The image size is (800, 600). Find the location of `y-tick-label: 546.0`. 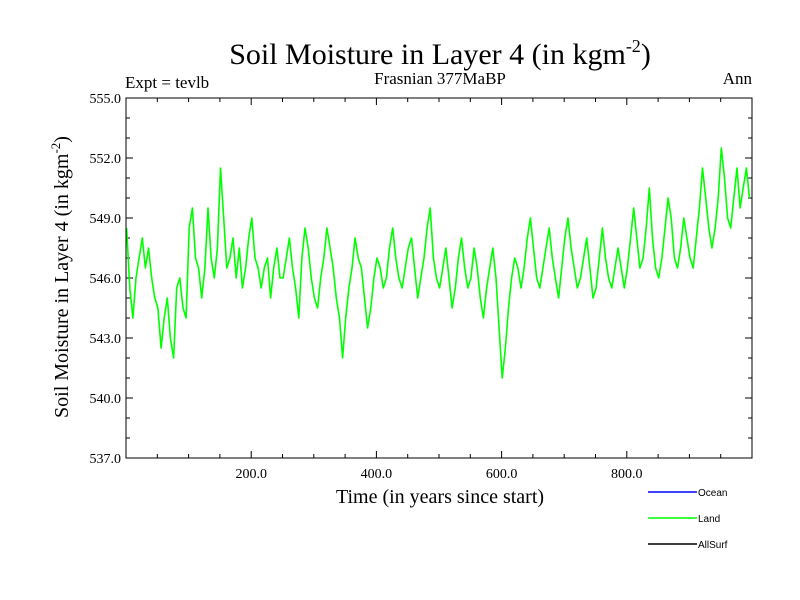

y-tick-label: 546.0 is located at coordinates (106, 279).